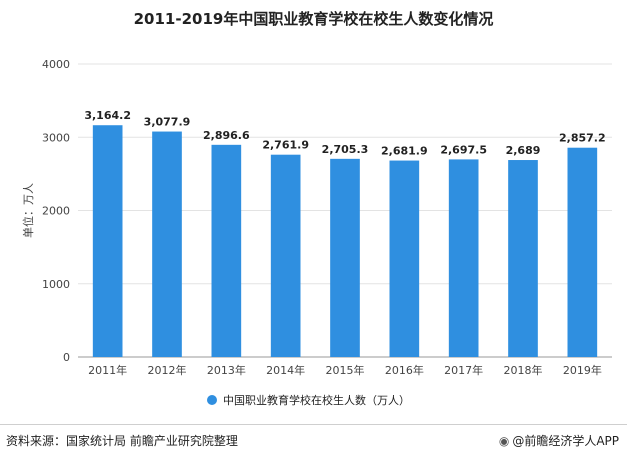 Image resolution: width=627 pixels, height=459 pixels. I want to click on y-axis-label: 单位：万人, so click(28, 210).